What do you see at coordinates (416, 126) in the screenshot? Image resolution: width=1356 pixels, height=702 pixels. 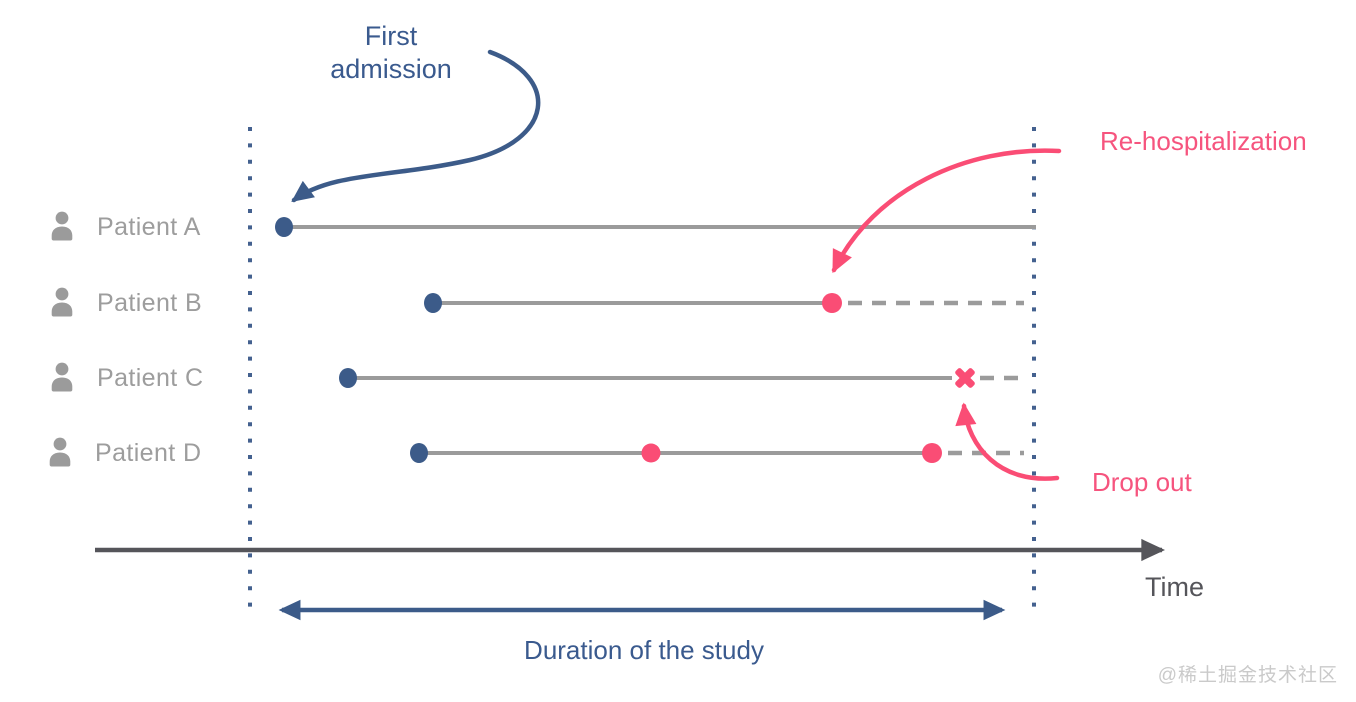 I see `first-admission-arrow` at bounding box center [416, 126].